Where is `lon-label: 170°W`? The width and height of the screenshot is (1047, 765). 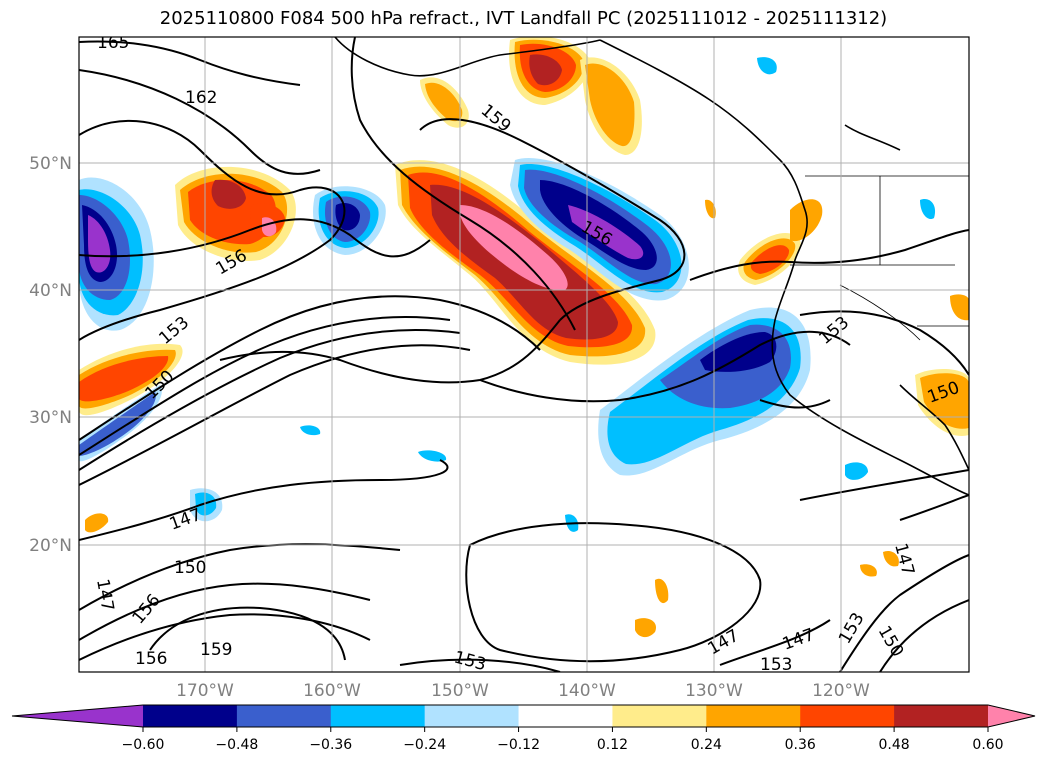 lon-label: 170°W is located at coordinates (205, 691).